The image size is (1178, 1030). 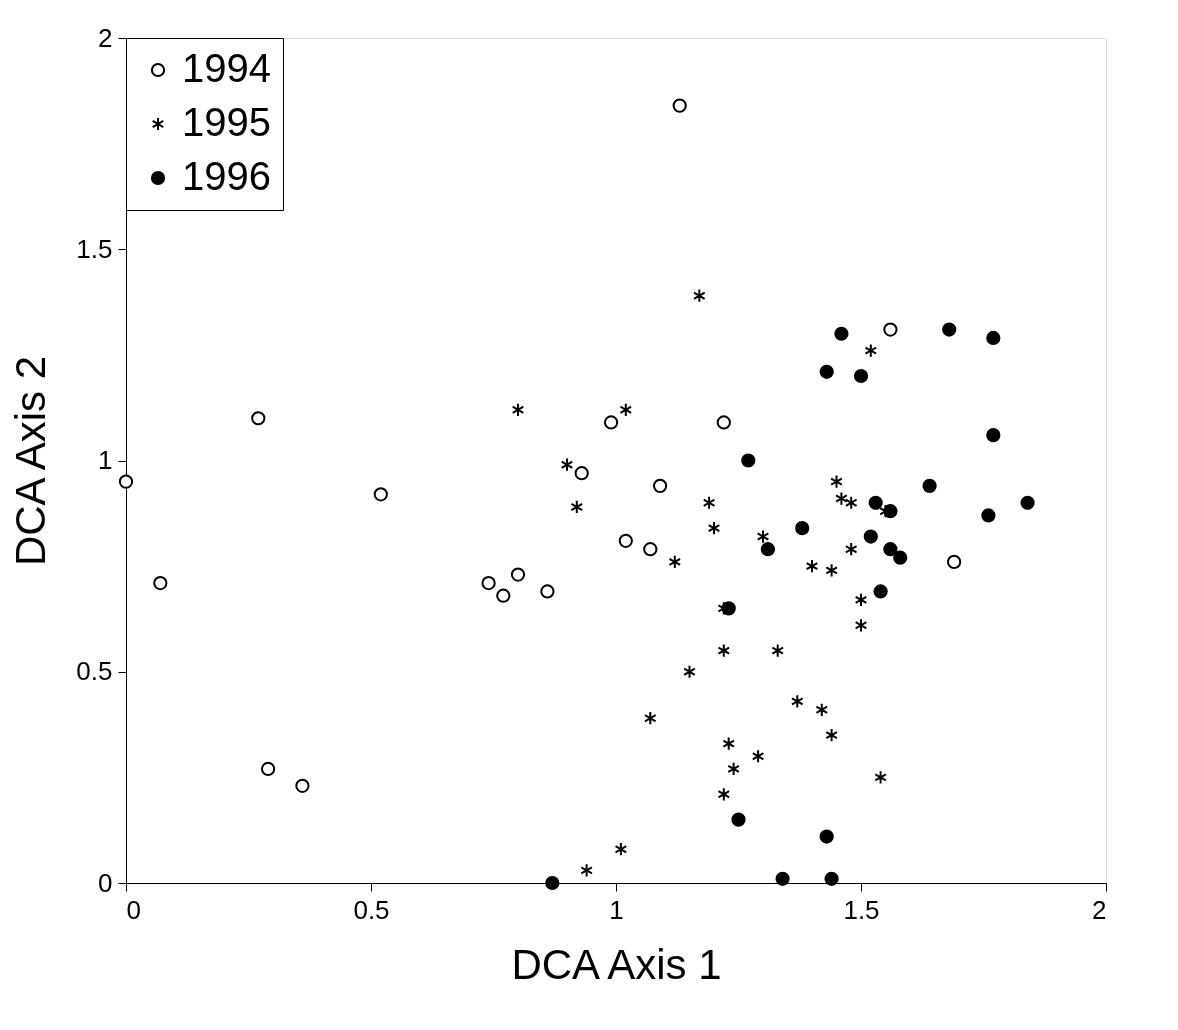 What do you see at coordinates (105, 460) in the screenshot?
I see `y-tick-label: 1` at bounding box center [105, 460].